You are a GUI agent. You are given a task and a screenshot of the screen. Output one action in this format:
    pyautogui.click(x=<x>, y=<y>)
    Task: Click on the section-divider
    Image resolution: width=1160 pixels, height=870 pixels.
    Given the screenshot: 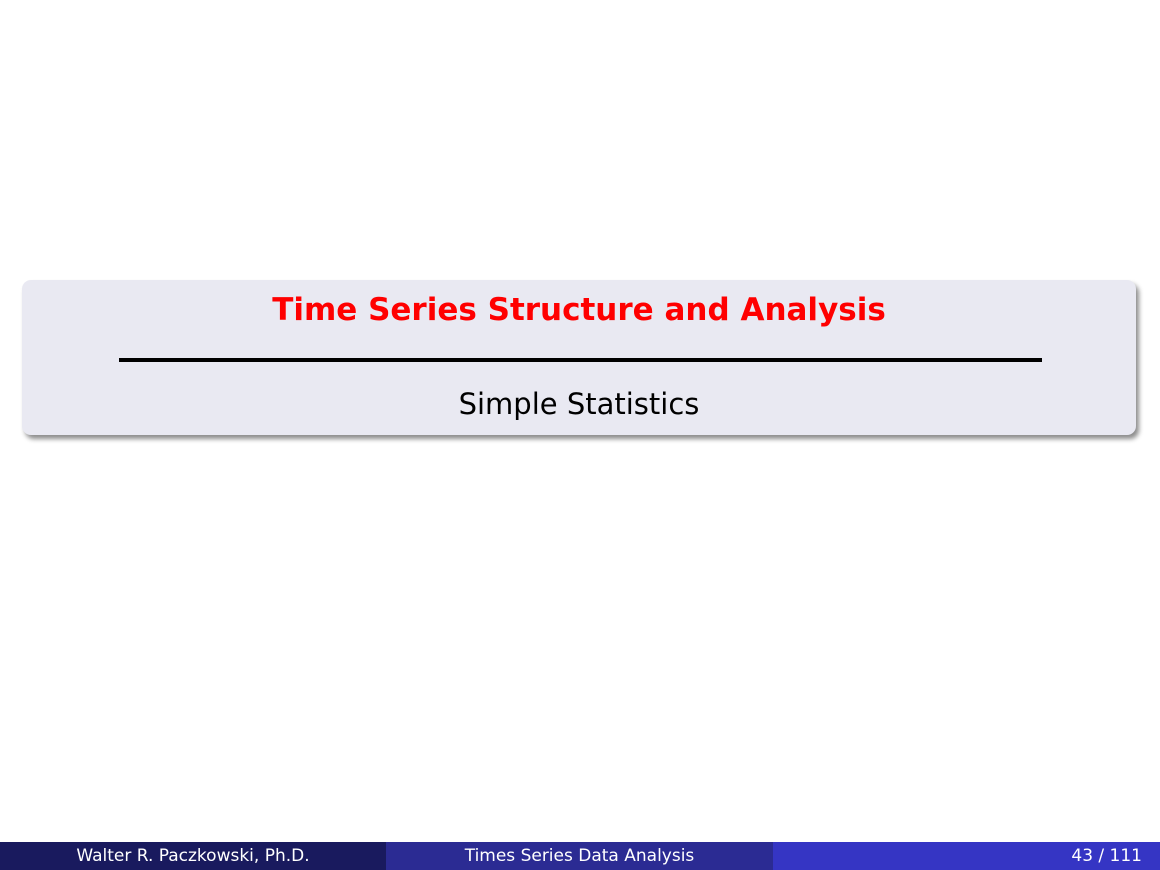 What is the action you would take?
    pyautogui.click(x=580, y=360)
    